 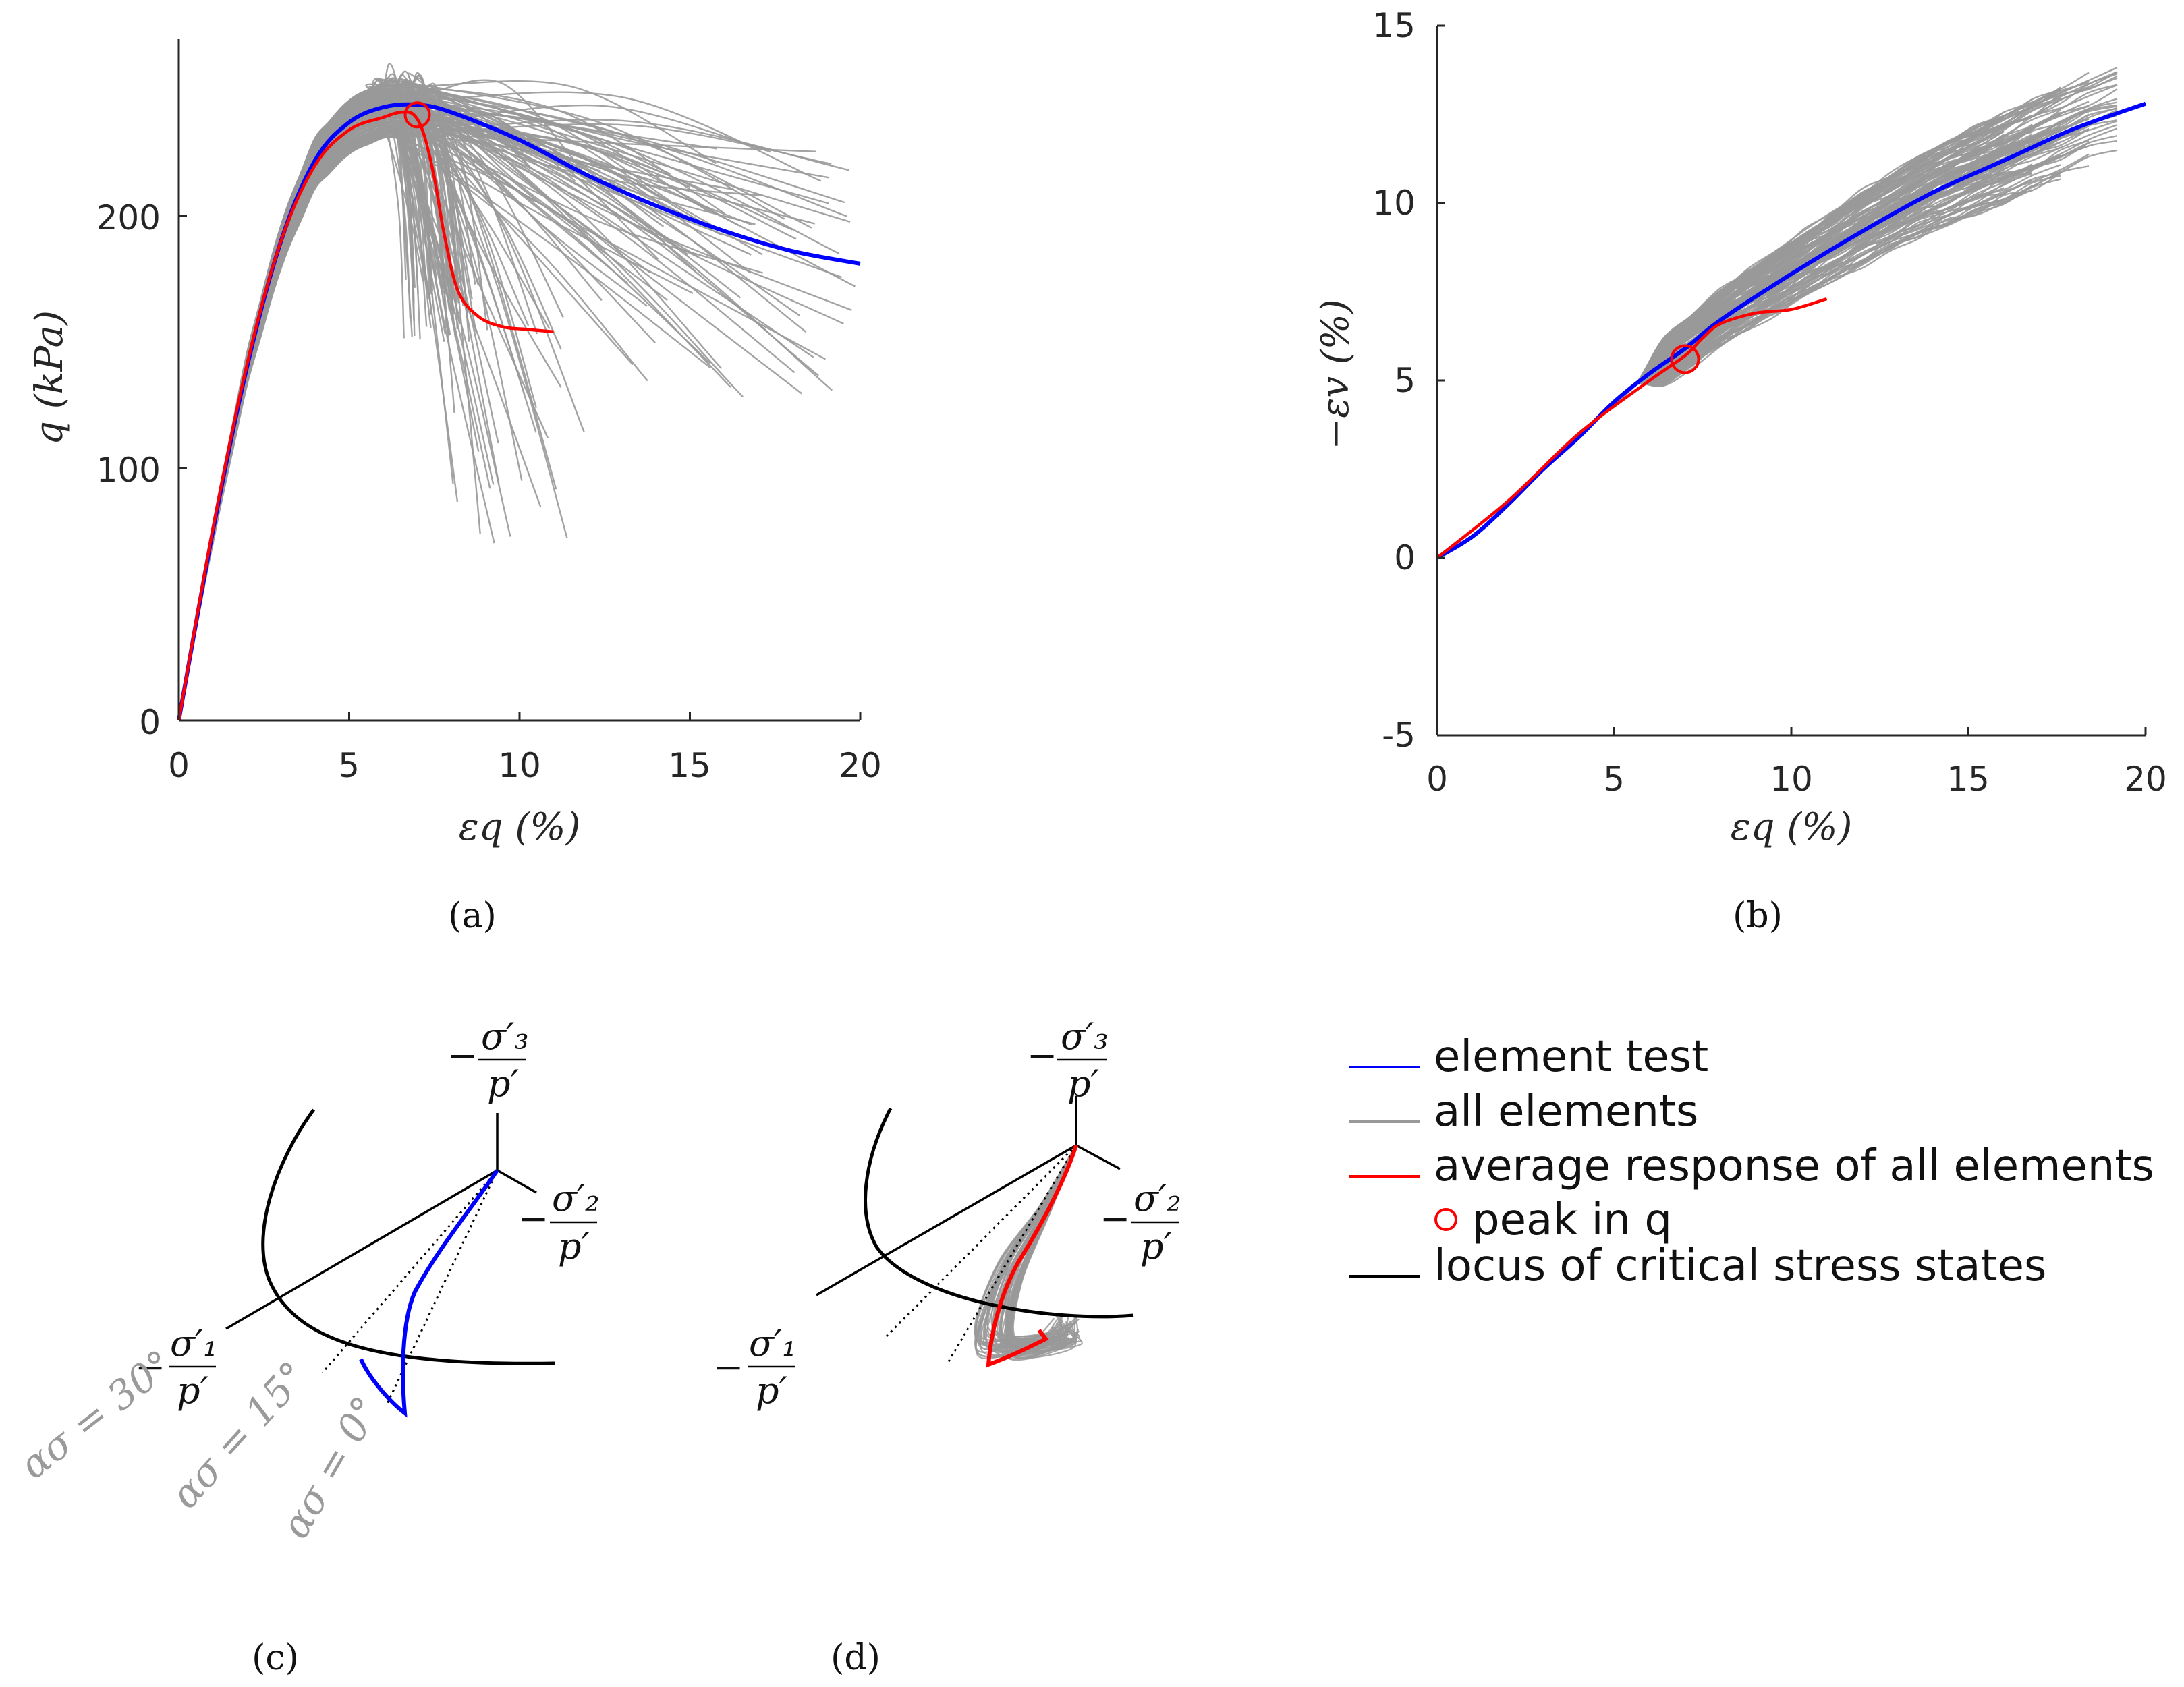 I want to click on c-caption: (c), so click(x=275, y=1658).